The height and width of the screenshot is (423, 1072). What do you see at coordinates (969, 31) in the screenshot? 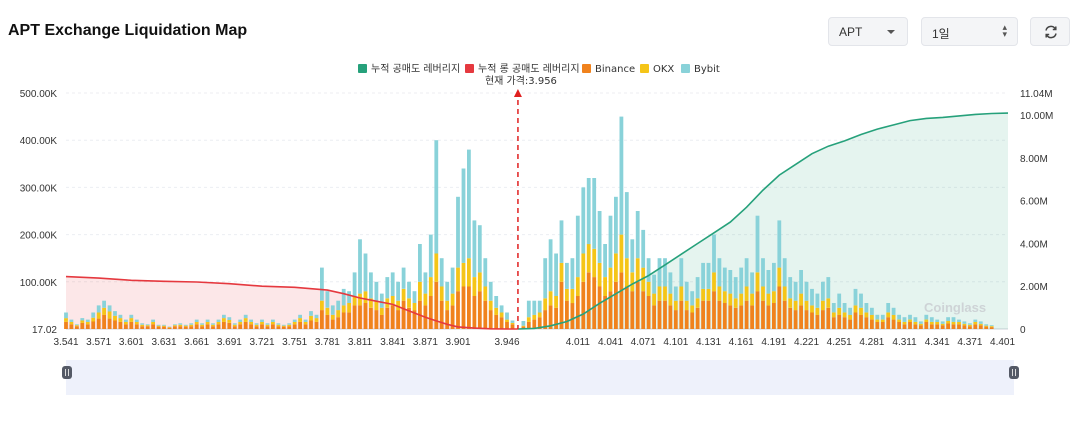
I see `range-select: 1일 ▴ ▾` at bounding box center [969, 31].